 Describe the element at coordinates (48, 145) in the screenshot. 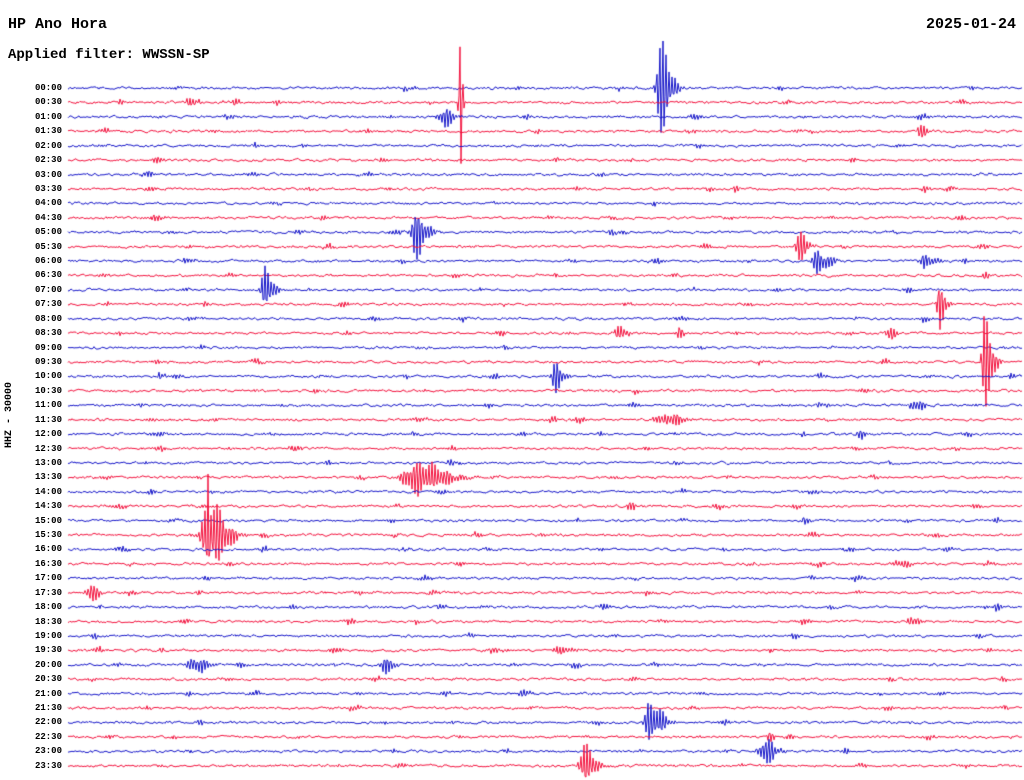

I see `time-label: 02:00` at that location.